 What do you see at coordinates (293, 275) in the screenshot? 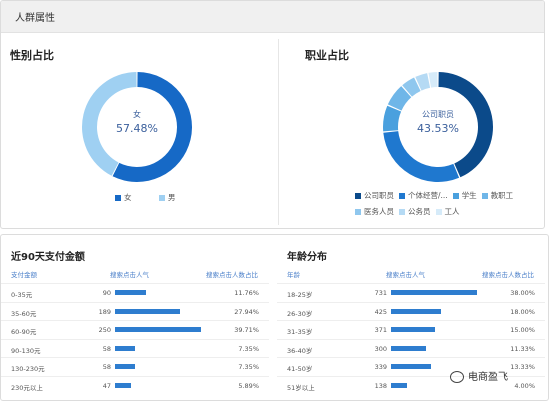
I see `age-col-age: 年龄` at bounding box center [293, 275].